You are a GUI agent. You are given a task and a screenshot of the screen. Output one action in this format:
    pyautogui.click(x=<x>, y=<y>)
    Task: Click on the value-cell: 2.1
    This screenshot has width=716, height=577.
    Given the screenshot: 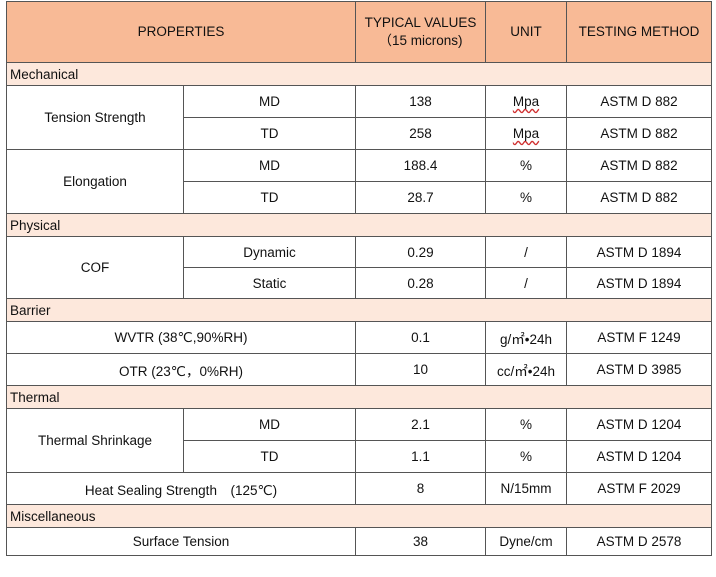 What is the action you would take?
    pyautogui.click(x=420, y=424)
    